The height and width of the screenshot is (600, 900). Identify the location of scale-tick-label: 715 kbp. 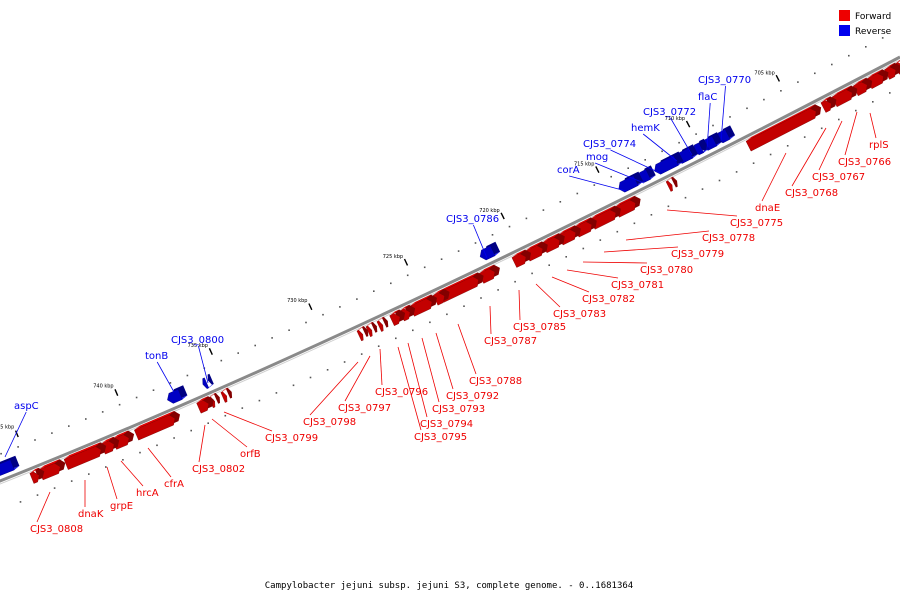
(584, 165).